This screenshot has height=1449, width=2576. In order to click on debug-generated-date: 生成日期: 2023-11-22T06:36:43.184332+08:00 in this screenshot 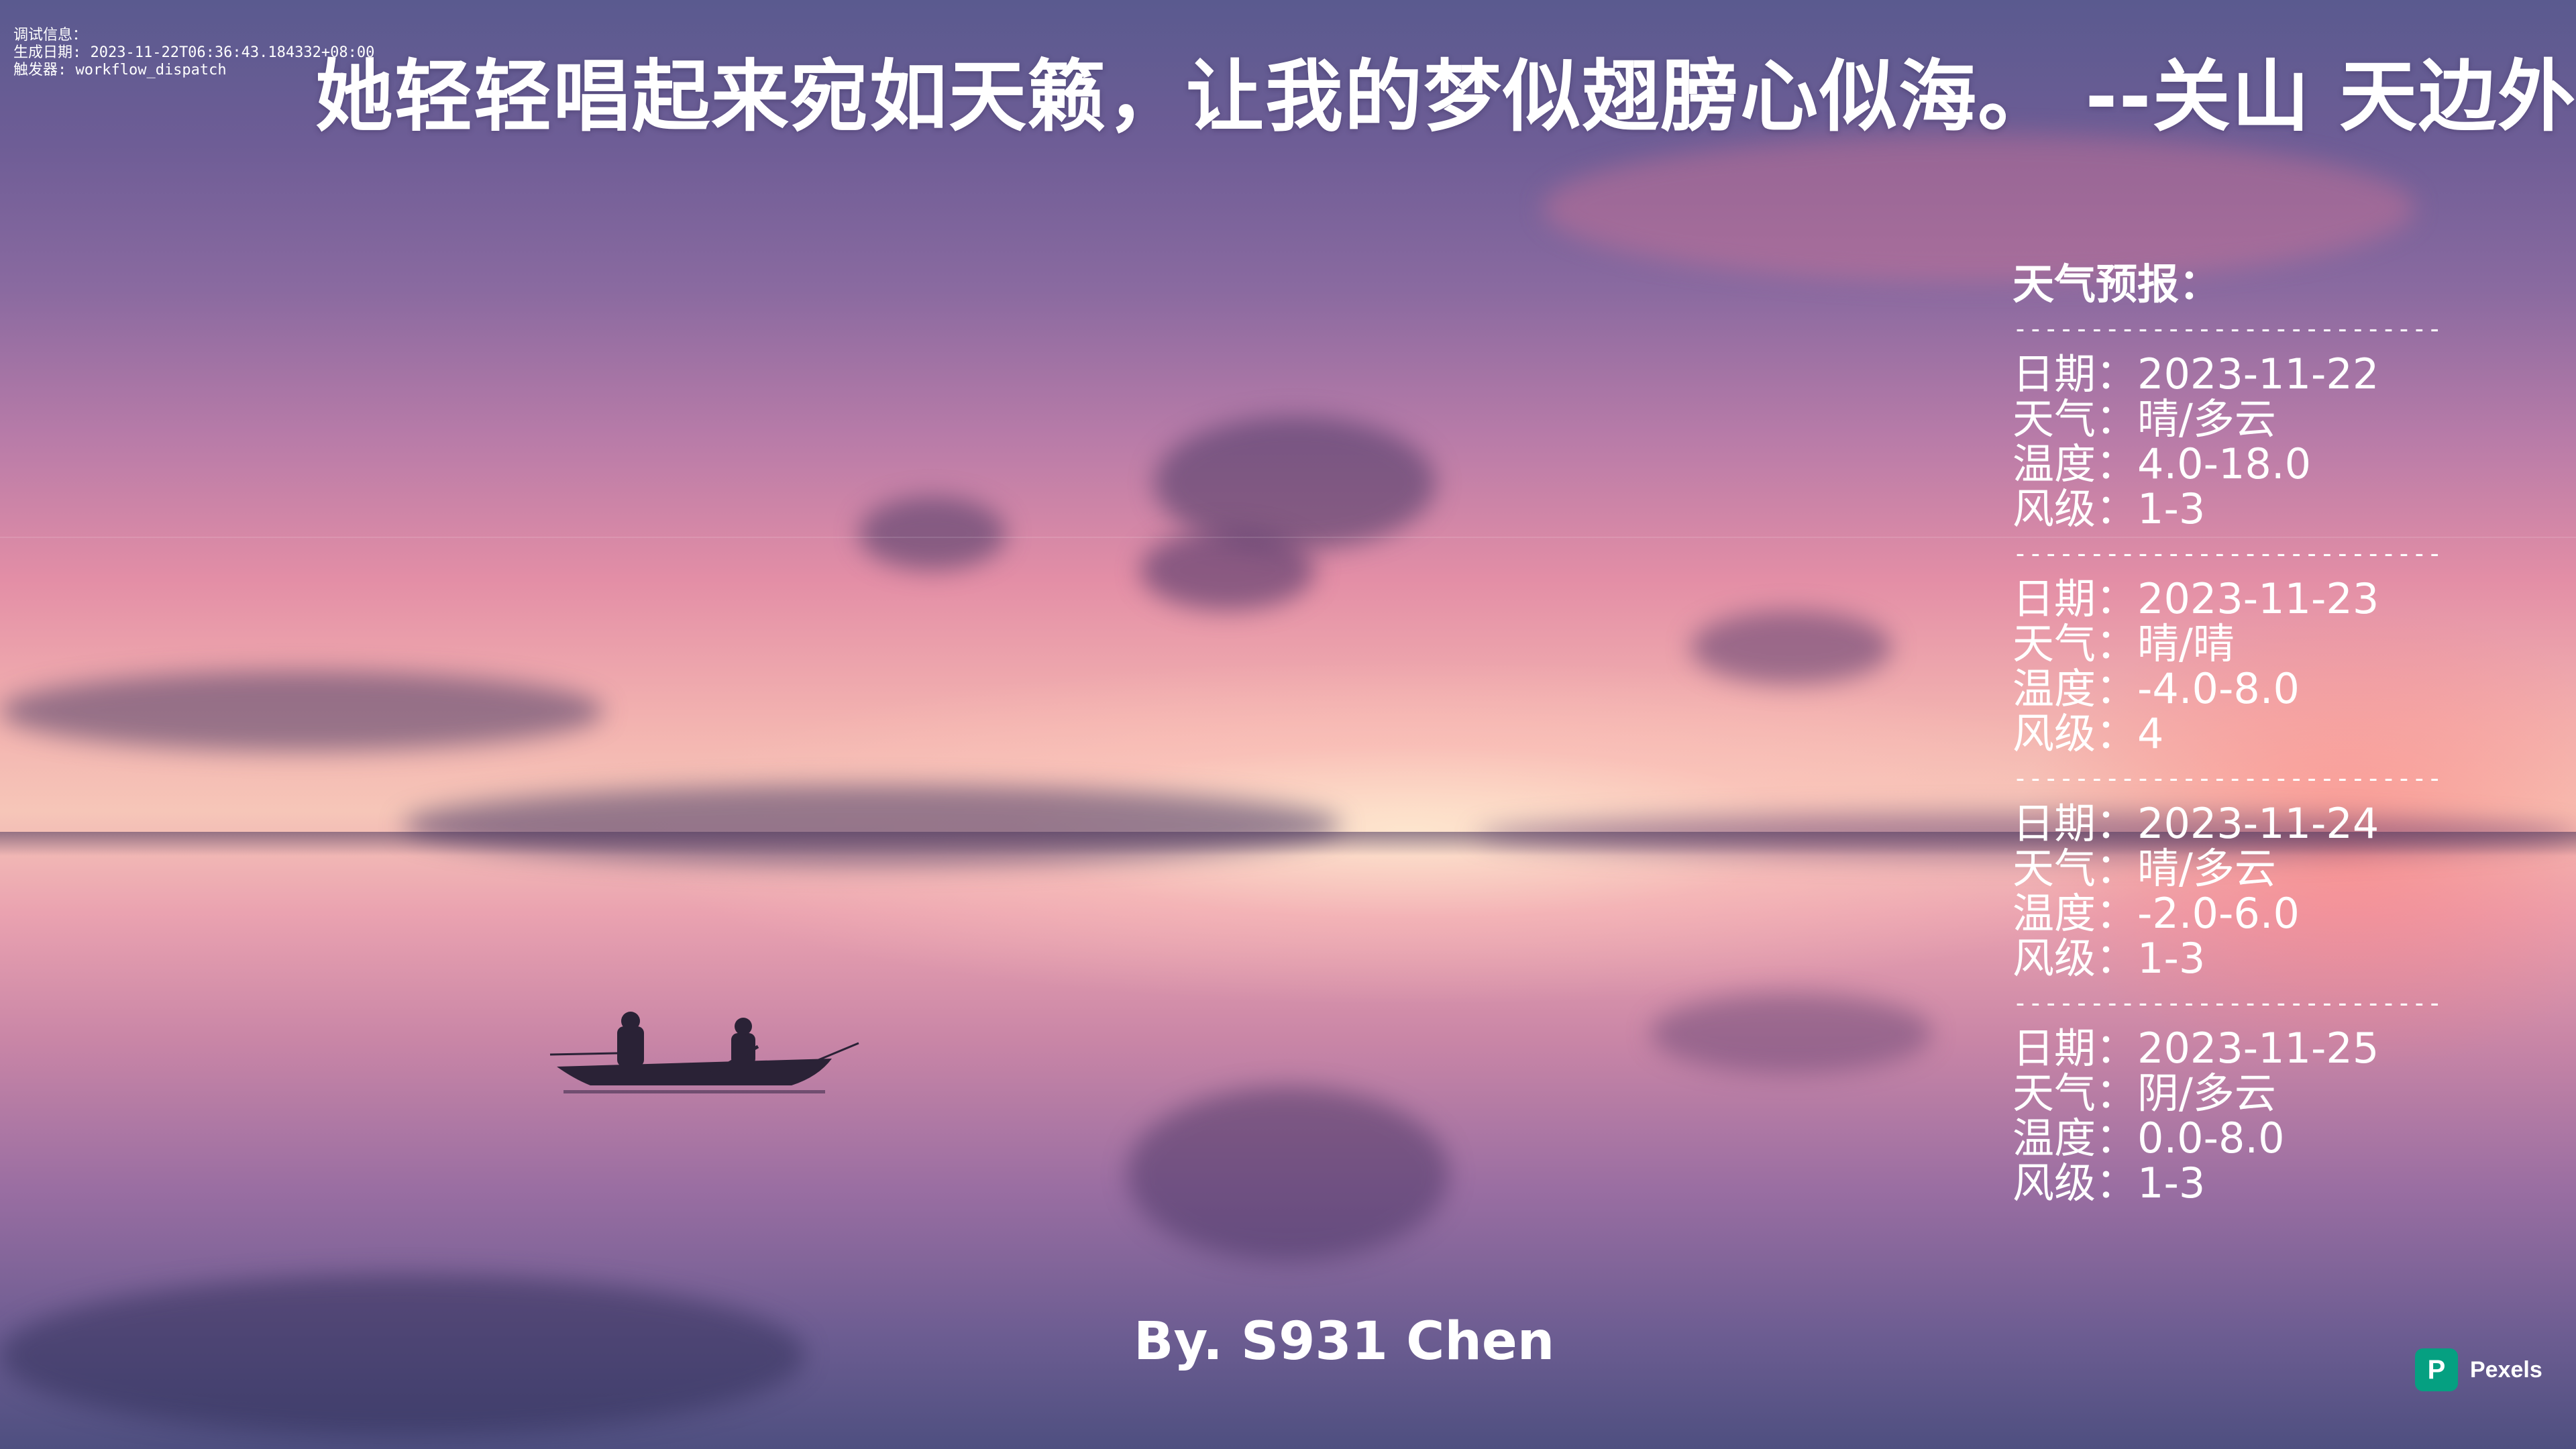, I will do `click(194, 52)`.